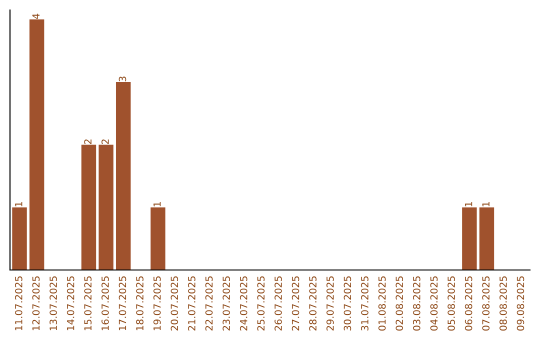  Describe the element at coordinates (53, 303) in the screenshot. I see `x-tick-label: 13.07.2025` at that location.